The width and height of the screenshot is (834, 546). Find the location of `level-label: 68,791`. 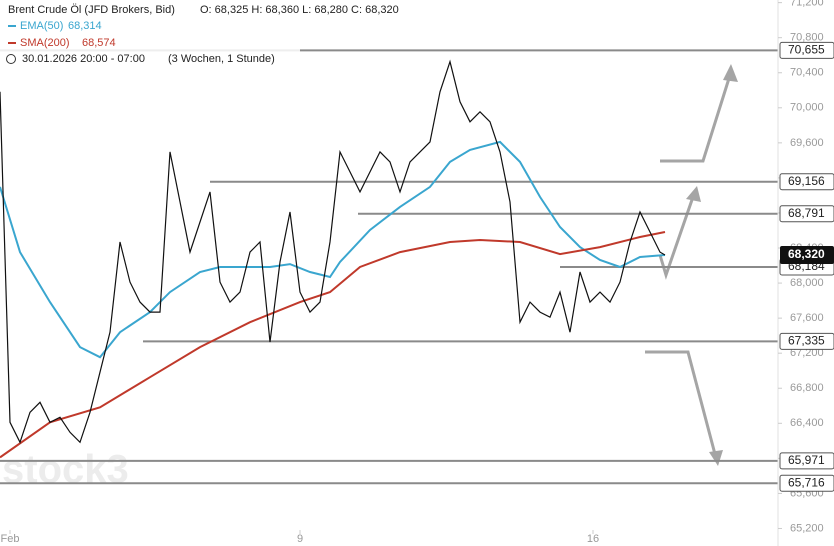

level-label: 68,791 is located at coordinates (806, 213).